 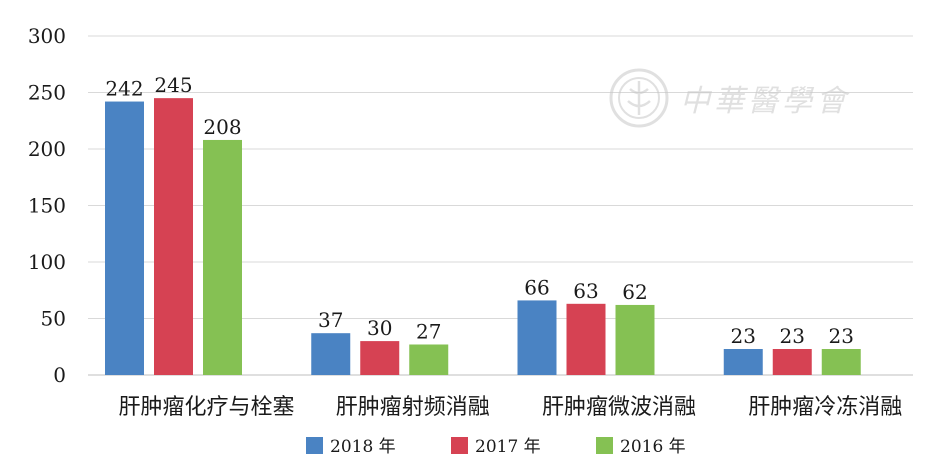 I want to click on category-label: 肝肿瘤射频消融, so click(x=413, y=407).